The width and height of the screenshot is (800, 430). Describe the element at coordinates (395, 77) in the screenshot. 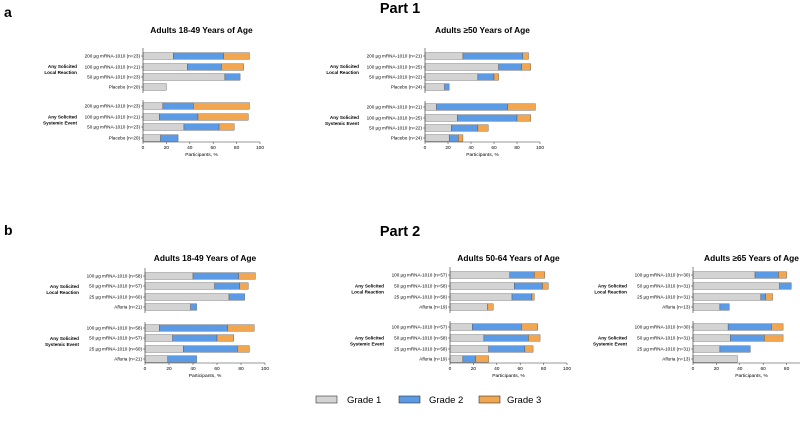

I see `row-label: 50 µg mRNA-1010 (n=22)` at that location.